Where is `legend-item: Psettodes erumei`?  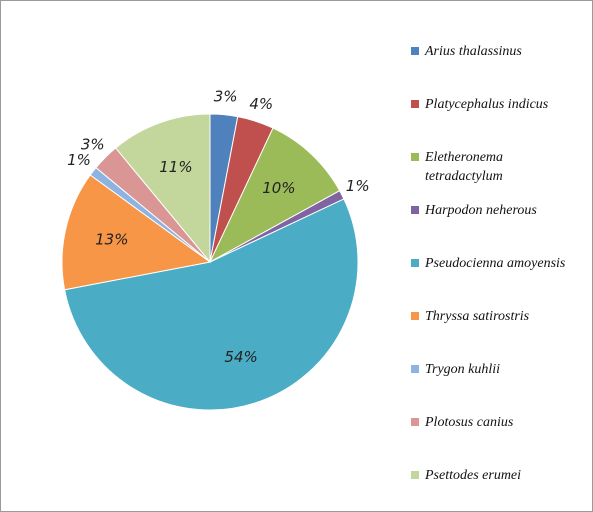 legend-item: Psettodes erumei is located at coordinates (493, 475).